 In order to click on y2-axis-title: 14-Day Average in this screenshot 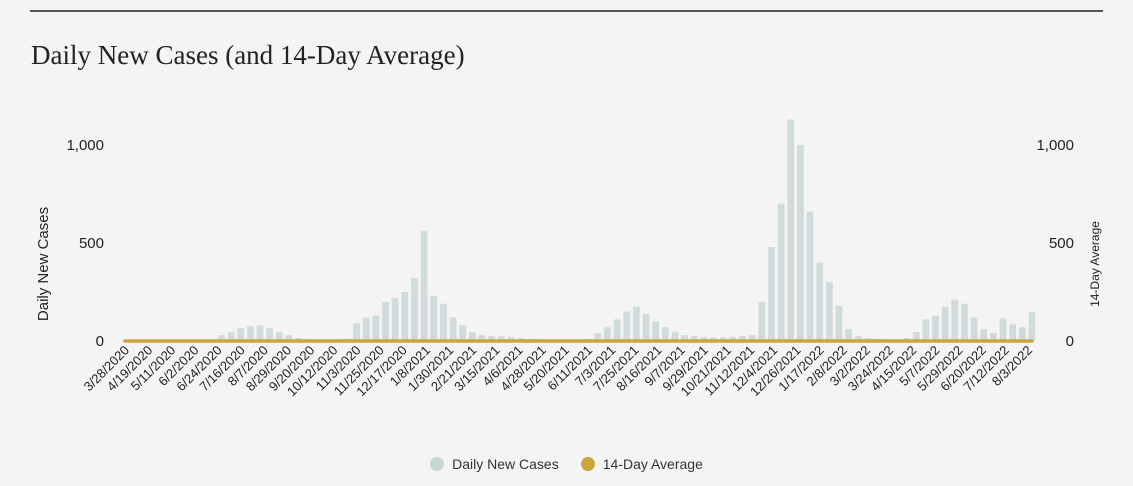, I will do `click(1095, 264)`.